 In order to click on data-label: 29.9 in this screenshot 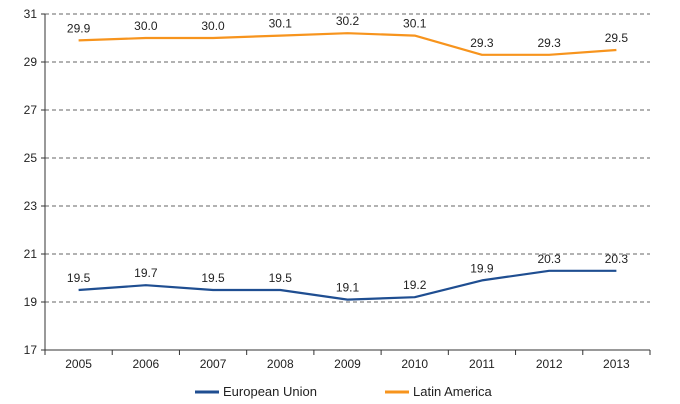, I will do `click(79, 28)`.